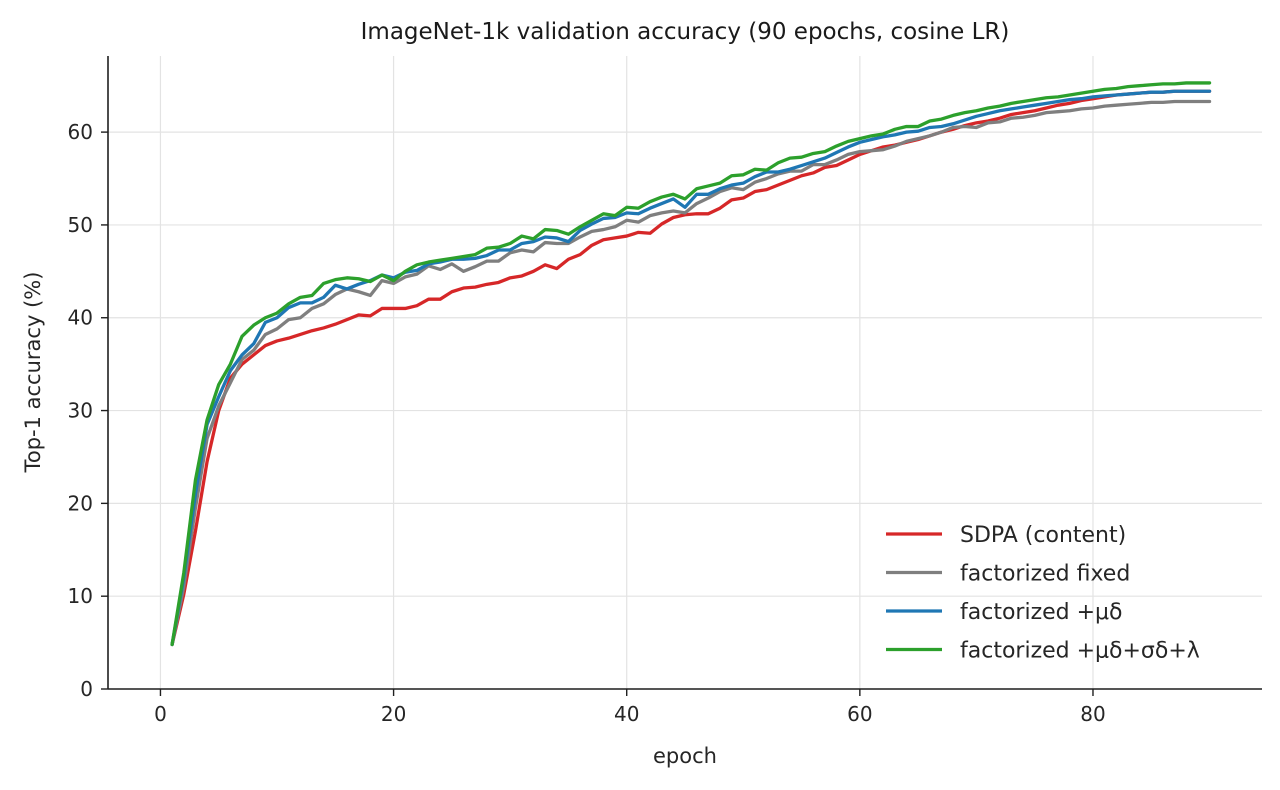 This screenshot has height=790, width=1280. I want to click on legend-label-2: factorized fixed, so click(1045, 574).